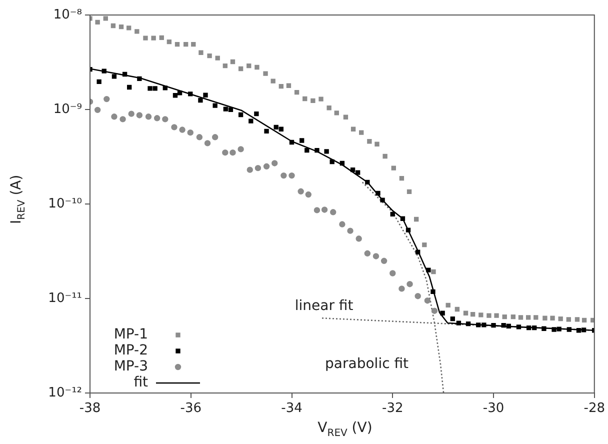 The image size is (608, 444). I want to click on x-axis-title: V$_{REV}$ (V), so click(345, 429).